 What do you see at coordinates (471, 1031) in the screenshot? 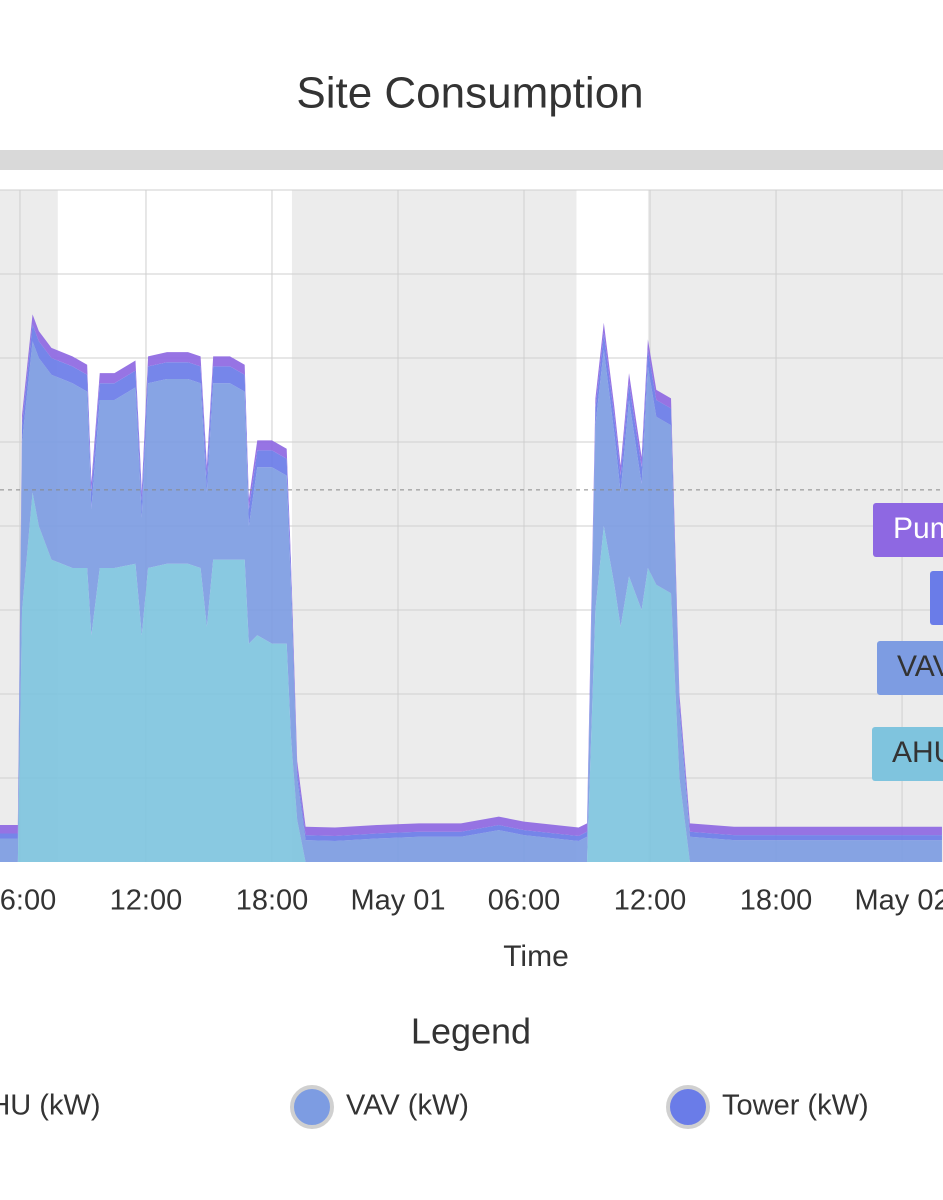
I see `legend-title: Legend` at bounding box center [471, 1031].